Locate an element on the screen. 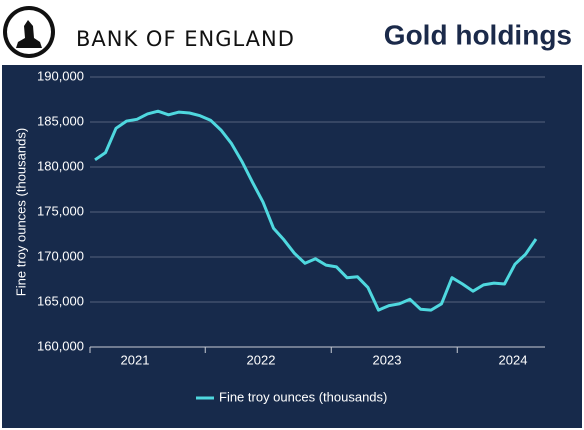  y-tick-label: 165,000 is located at coordinates (60, 300).